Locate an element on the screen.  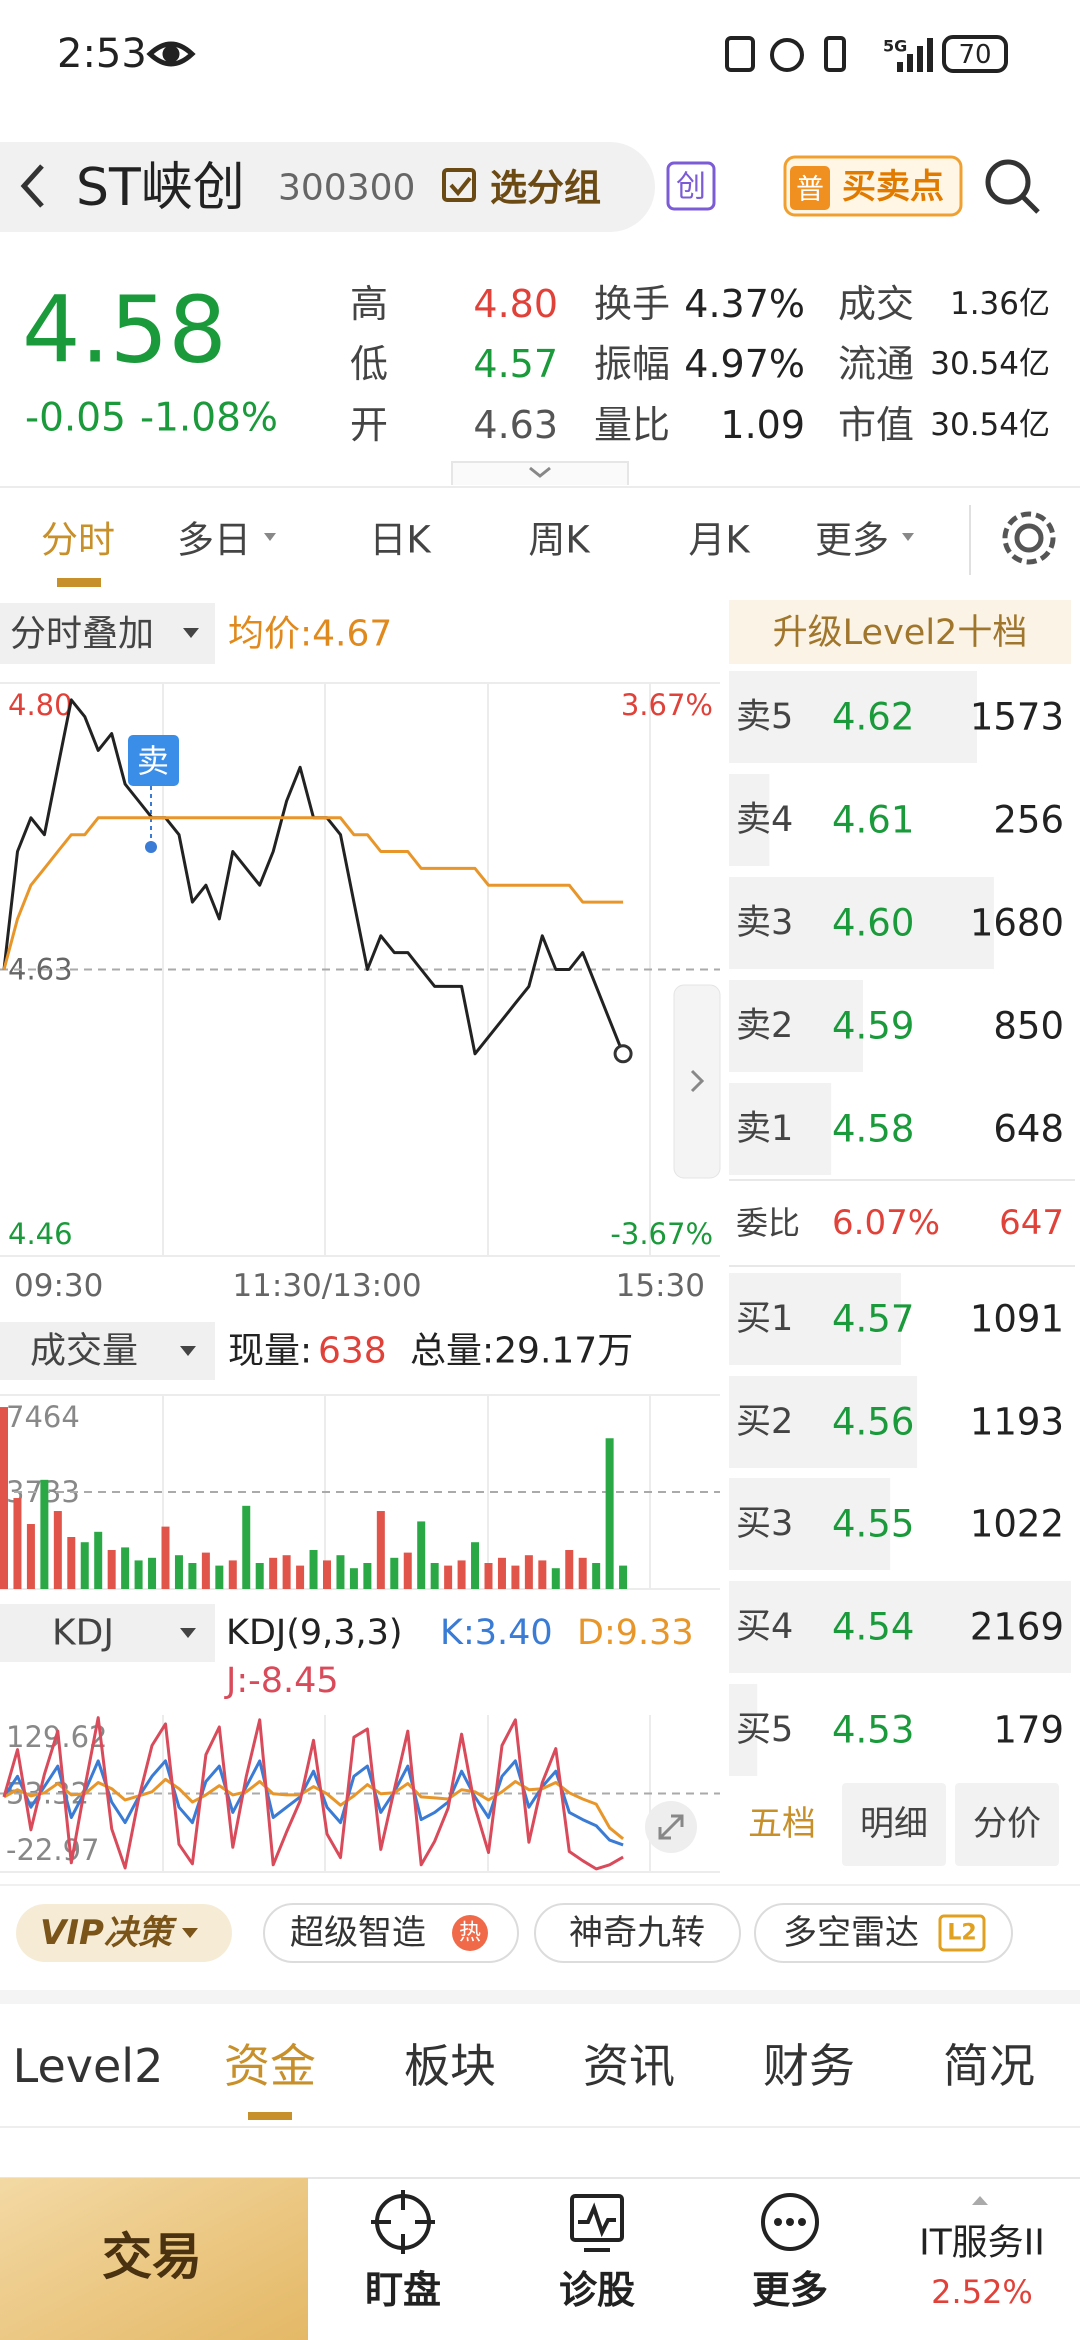
group-button: 选分组 is located at coordinates (545, 188).